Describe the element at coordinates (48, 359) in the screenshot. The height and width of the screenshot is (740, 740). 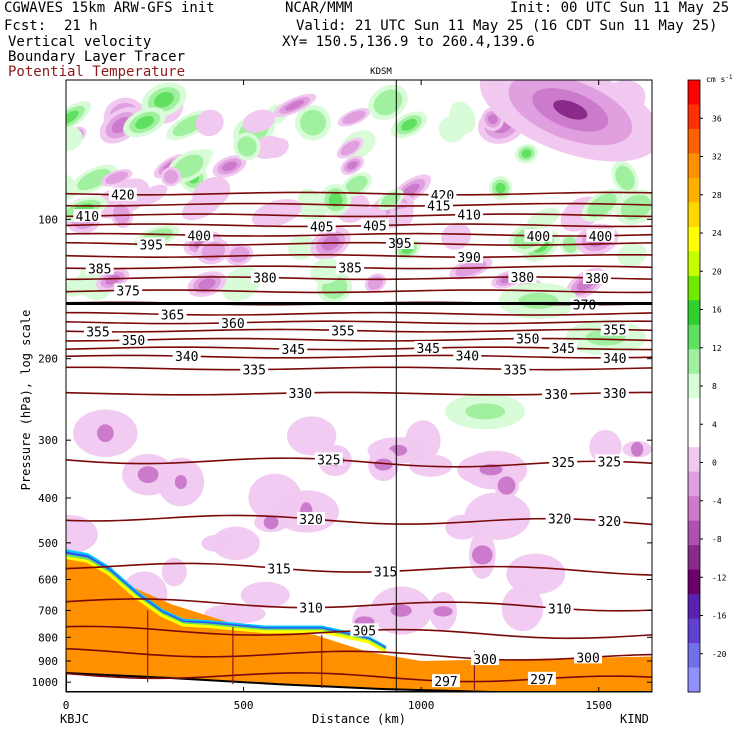
I see `y-tick-label: 200` at that location.